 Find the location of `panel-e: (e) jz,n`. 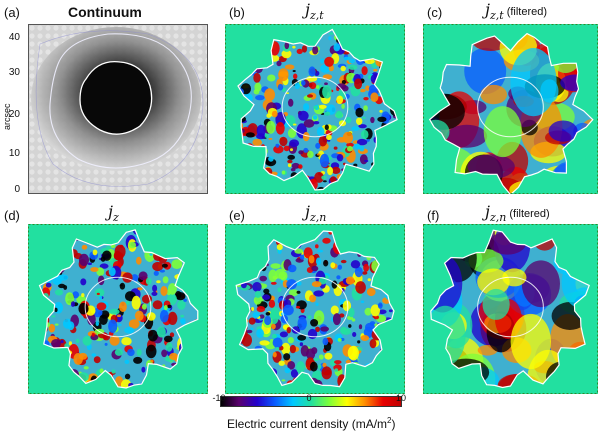

panel-e: (e) jz,n is located at coordinates (315, 300).